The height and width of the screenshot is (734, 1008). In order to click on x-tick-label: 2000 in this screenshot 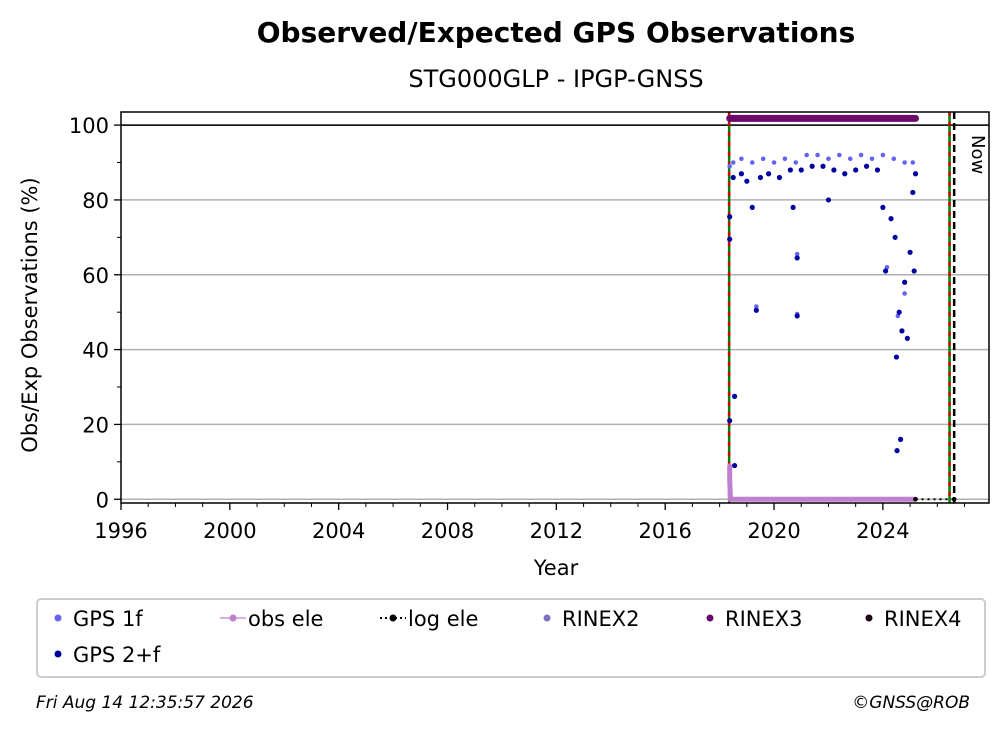, I will do `click(229, 531)`.